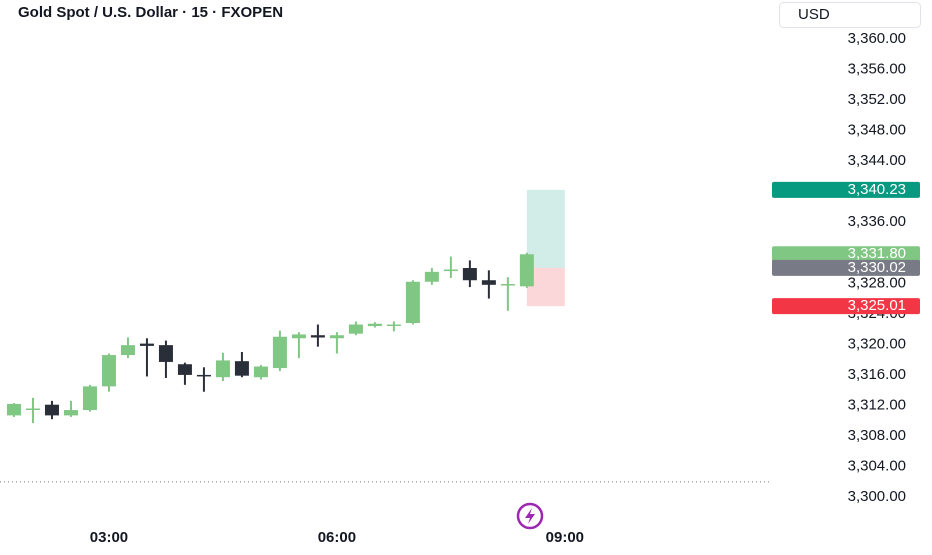  I want to click on x-tick-label: 03:00, so click(109, 537).